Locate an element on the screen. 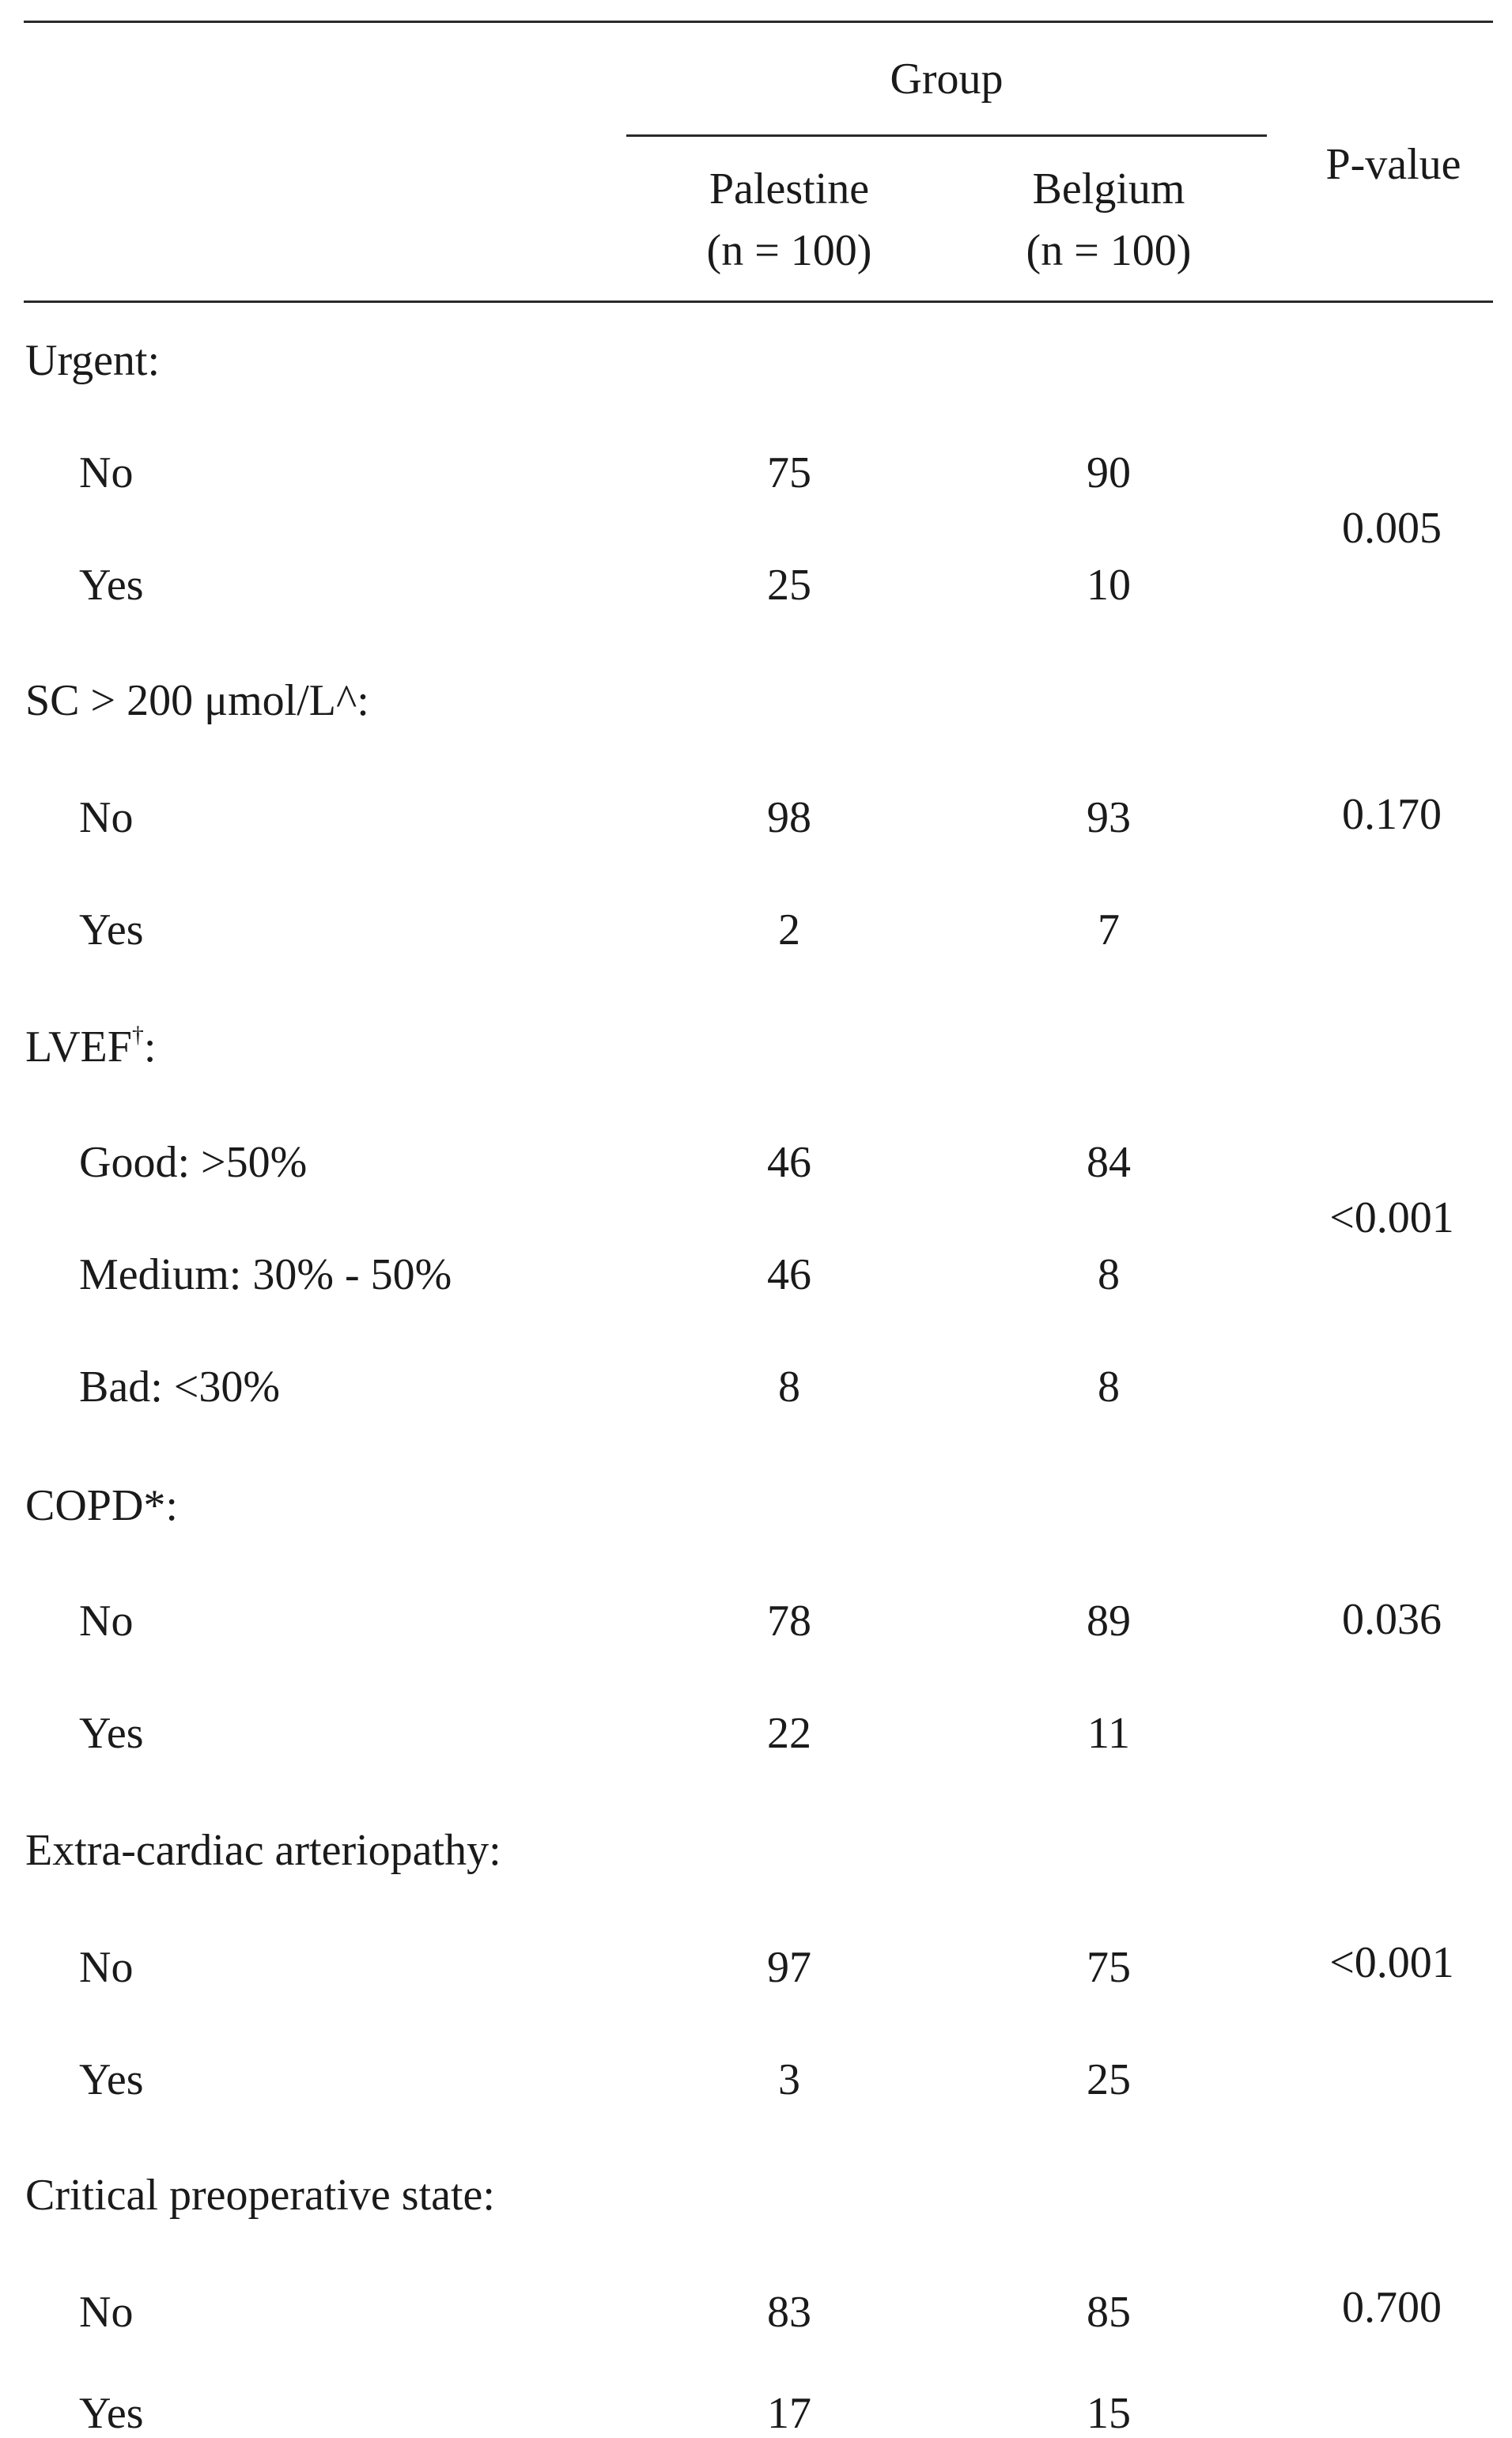 Image resolution: width=1512 pixels, height=2438 pixels. cell-belgium: 85 is located at coordinates (1109, 2312).